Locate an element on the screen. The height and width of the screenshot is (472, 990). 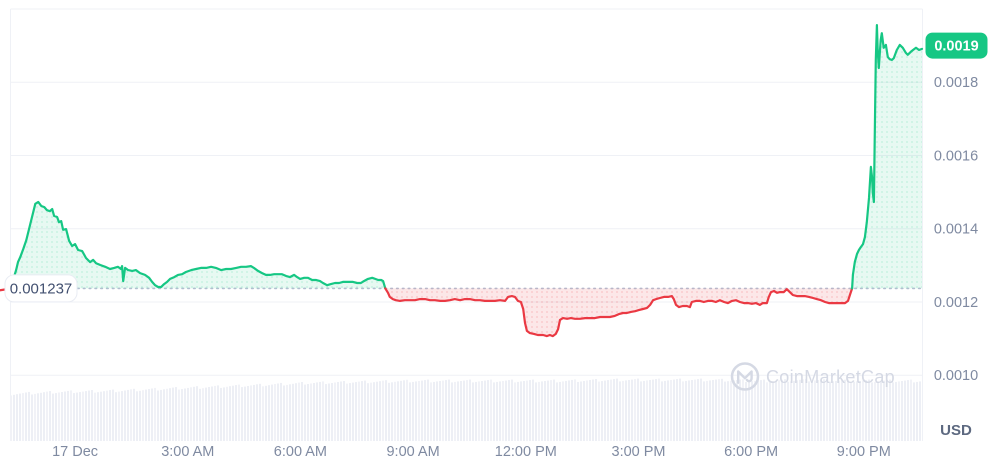
x-axis-tick-label: 6:00 AM is located at coordinates (300, 452).